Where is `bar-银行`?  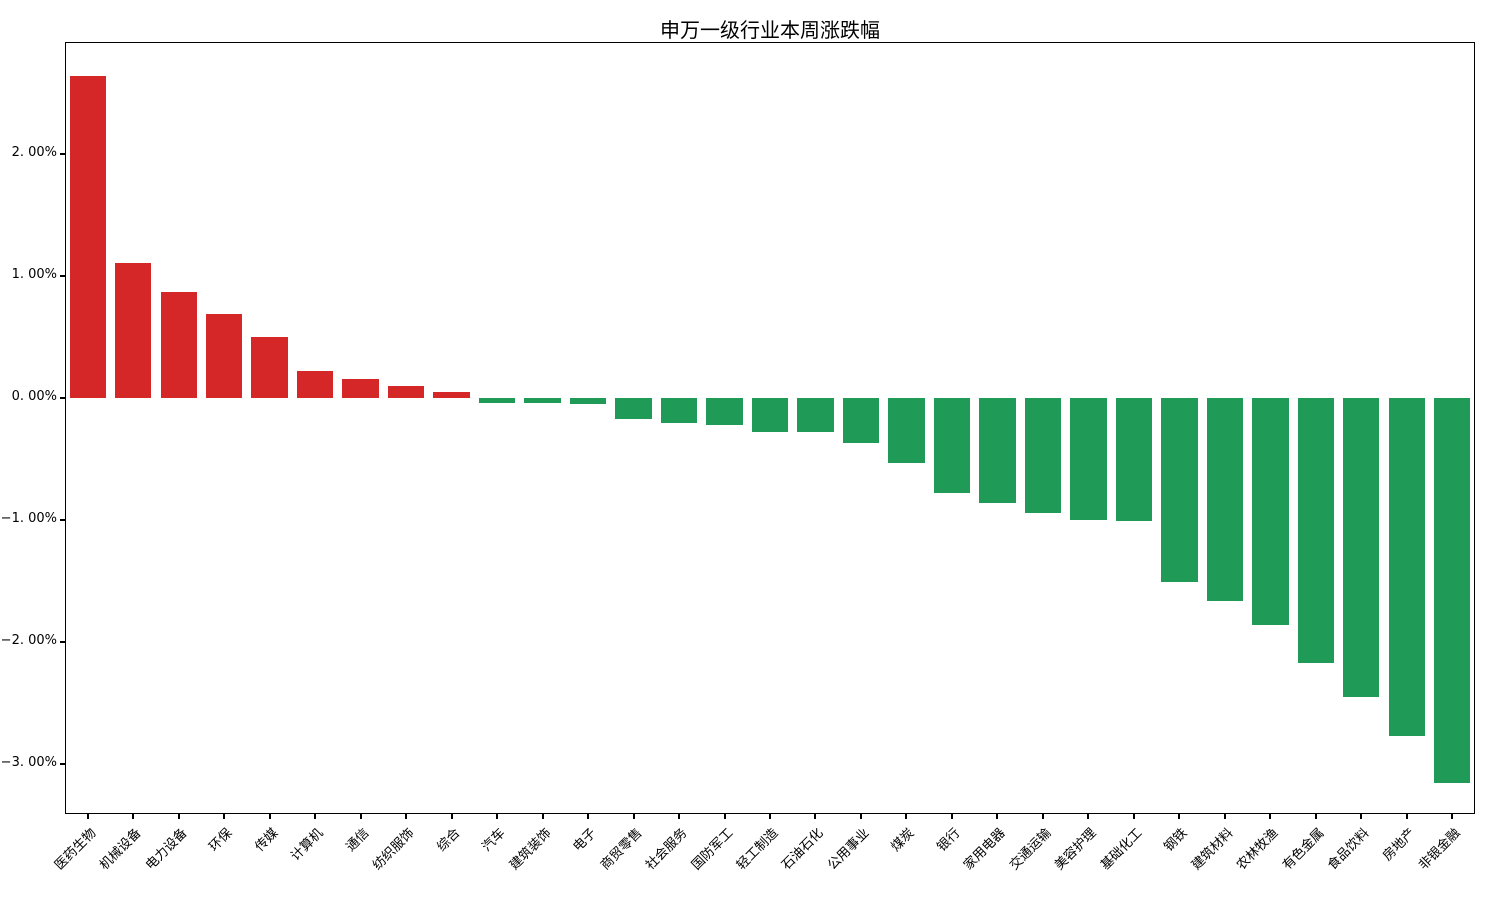
bar-银行 is located at coordinates (952, 446).